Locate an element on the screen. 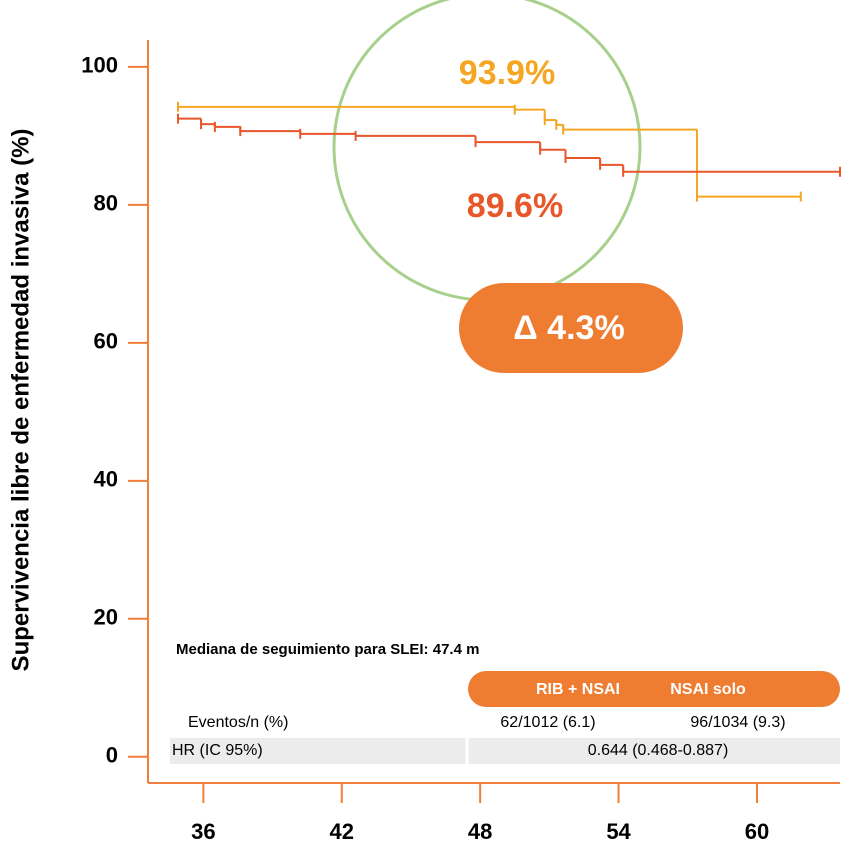  table-header is located at coordinates (654, 689).